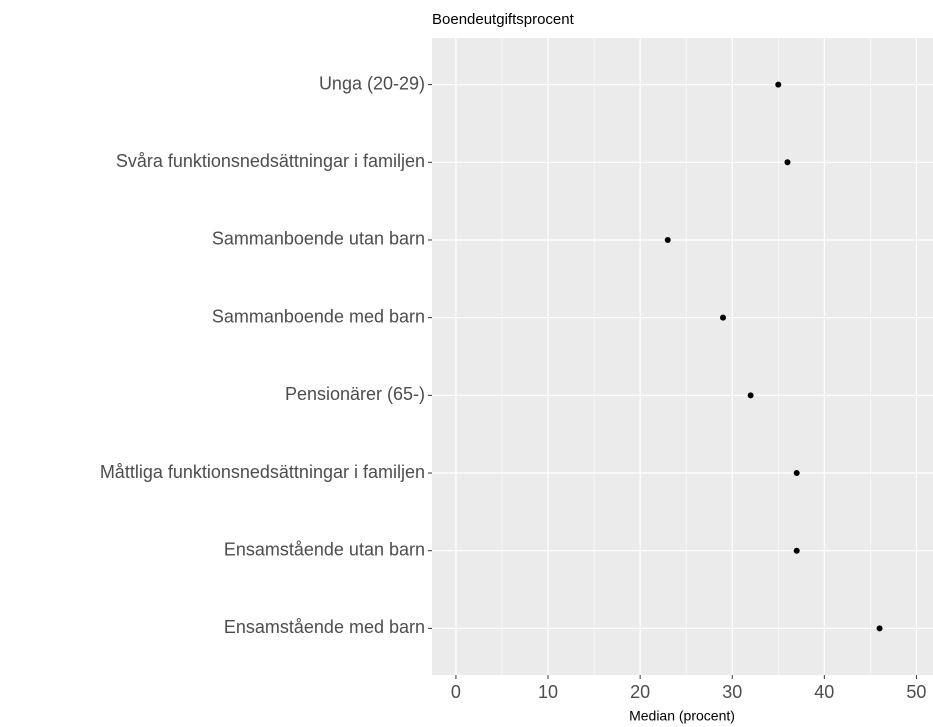  Describe the element at coordinates (372, 83) in the screenshot. I see `y-tick-label: Unga (20-29)` at that location.